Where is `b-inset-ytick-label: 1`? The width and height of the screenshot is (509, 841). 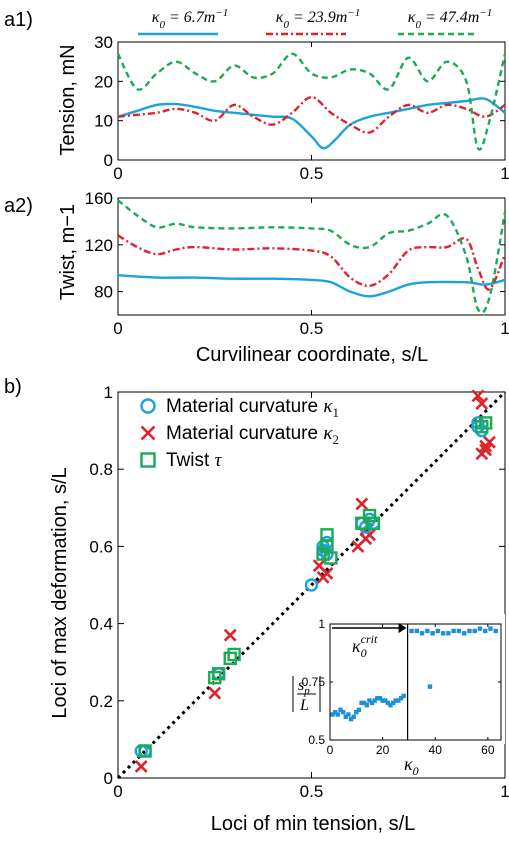 b-inset-ytick-label: 1 is located at coordinates (321, 624).